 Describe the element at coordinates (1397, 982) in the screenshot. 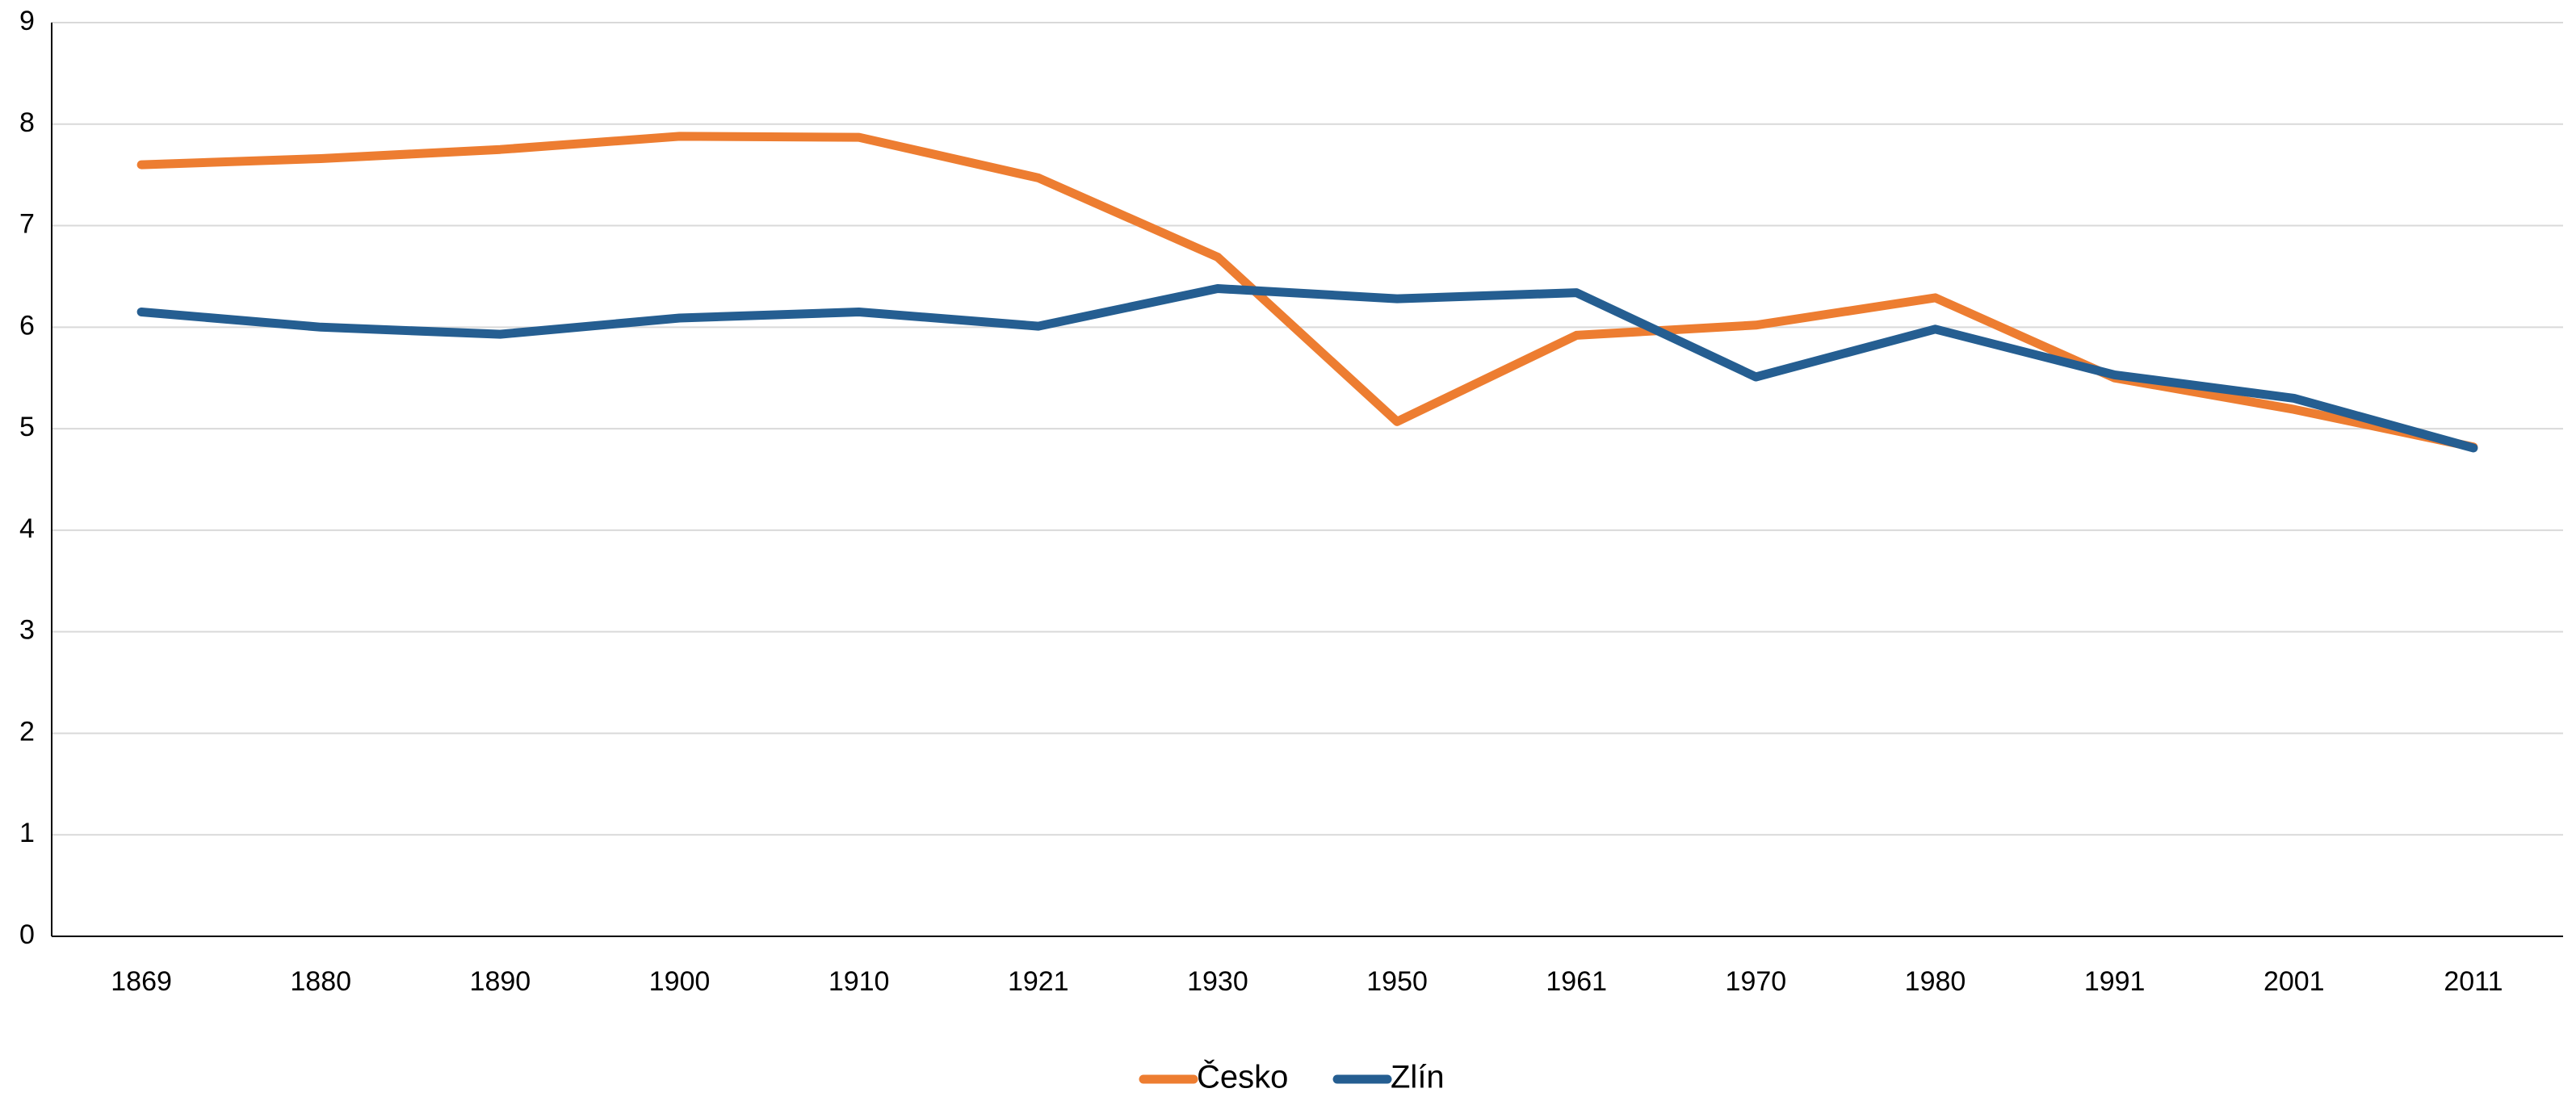

I see `x-tick-label: 1950` at that location.